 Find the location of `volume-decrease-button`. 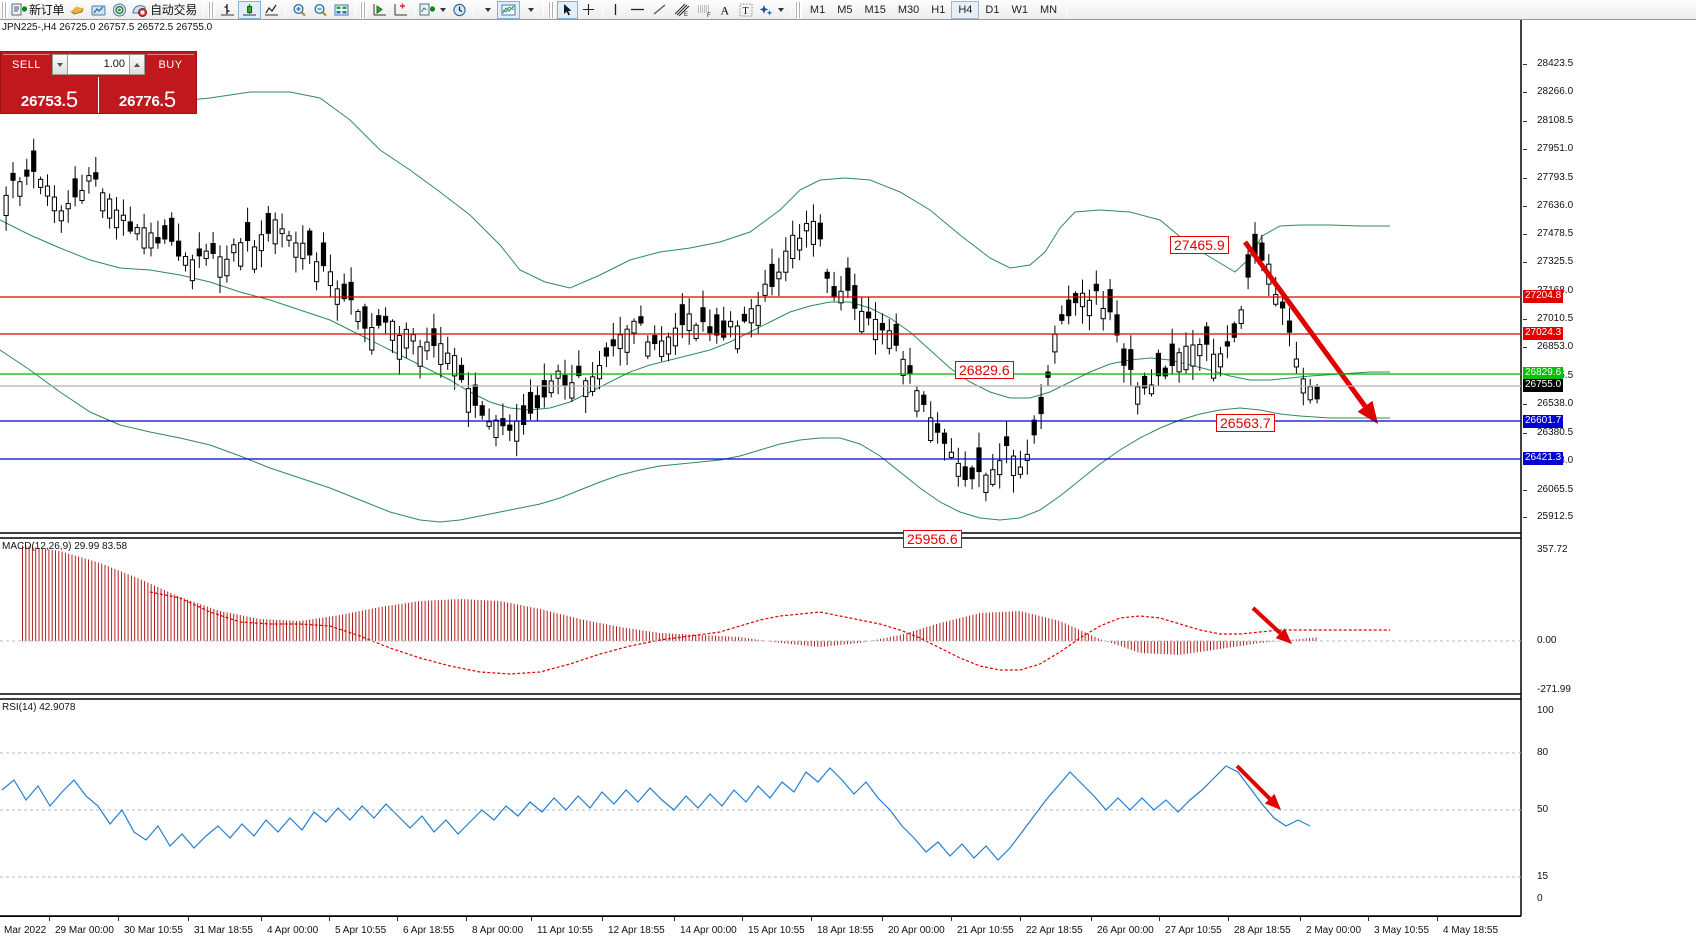

volume-decrease-button is located at coordinates (60, 64).